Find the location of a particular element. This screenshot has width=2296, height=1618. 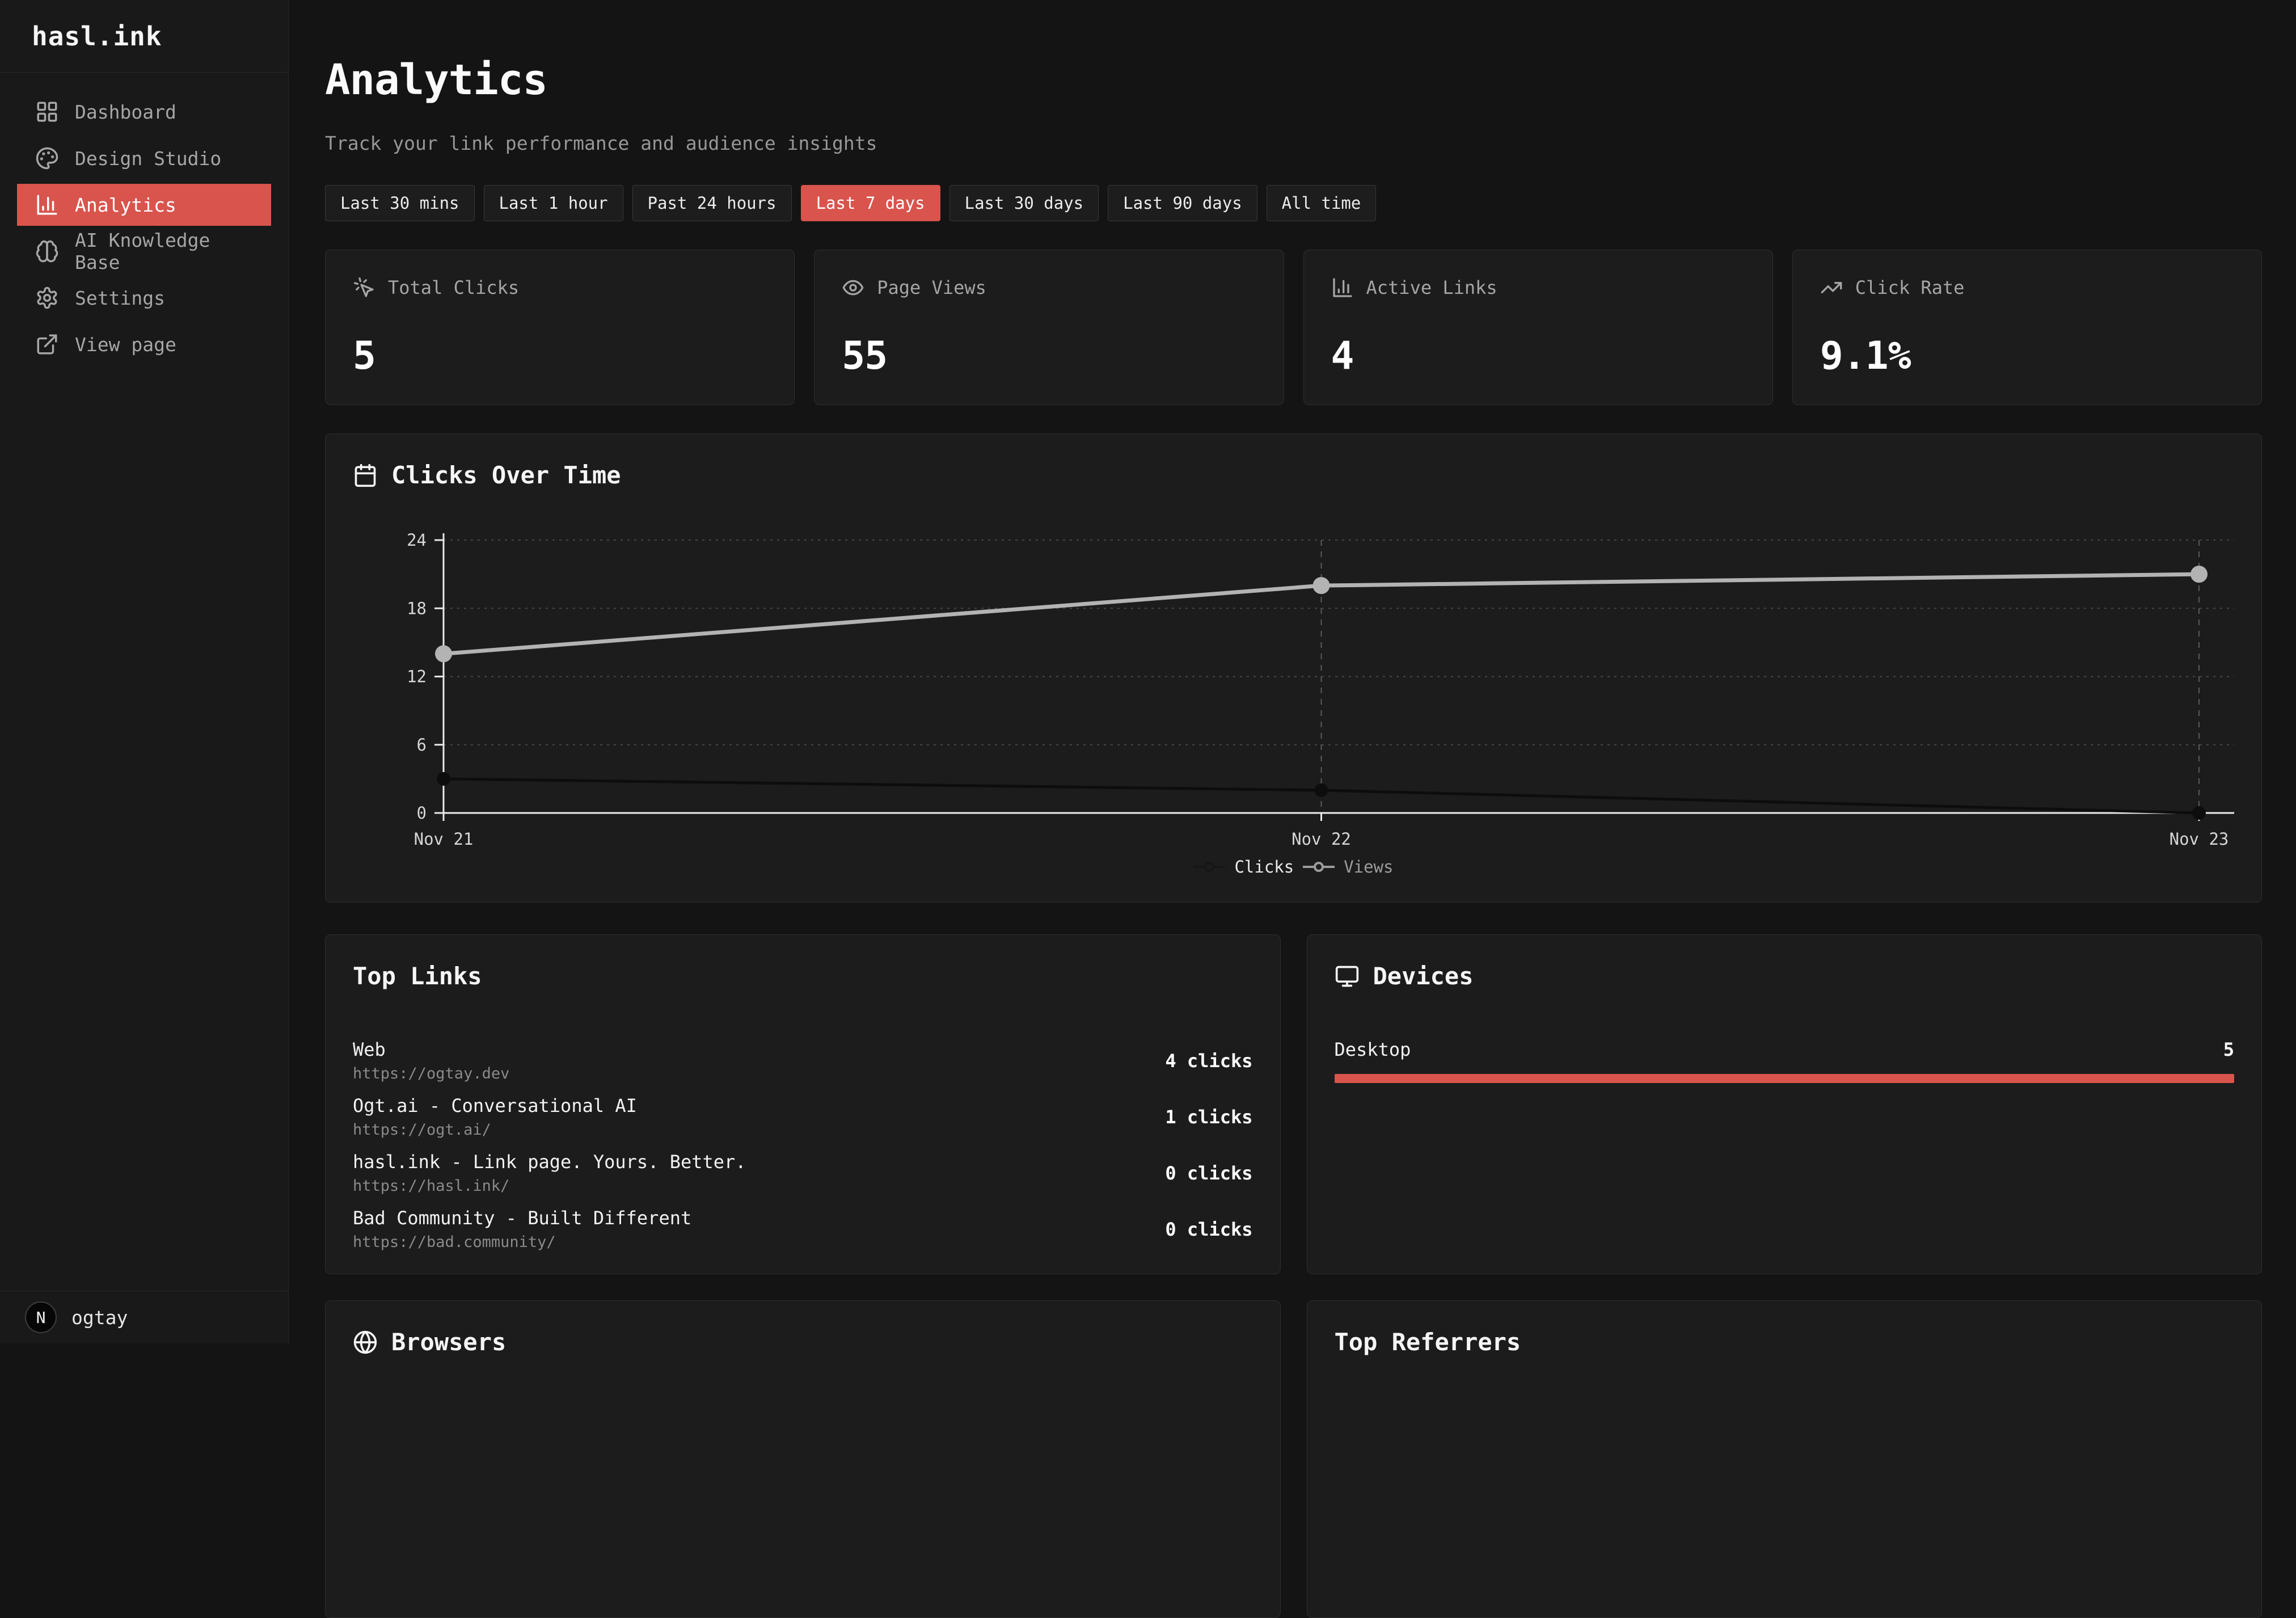

browsers-title: Browsers is located at coordinates (448, 1342).